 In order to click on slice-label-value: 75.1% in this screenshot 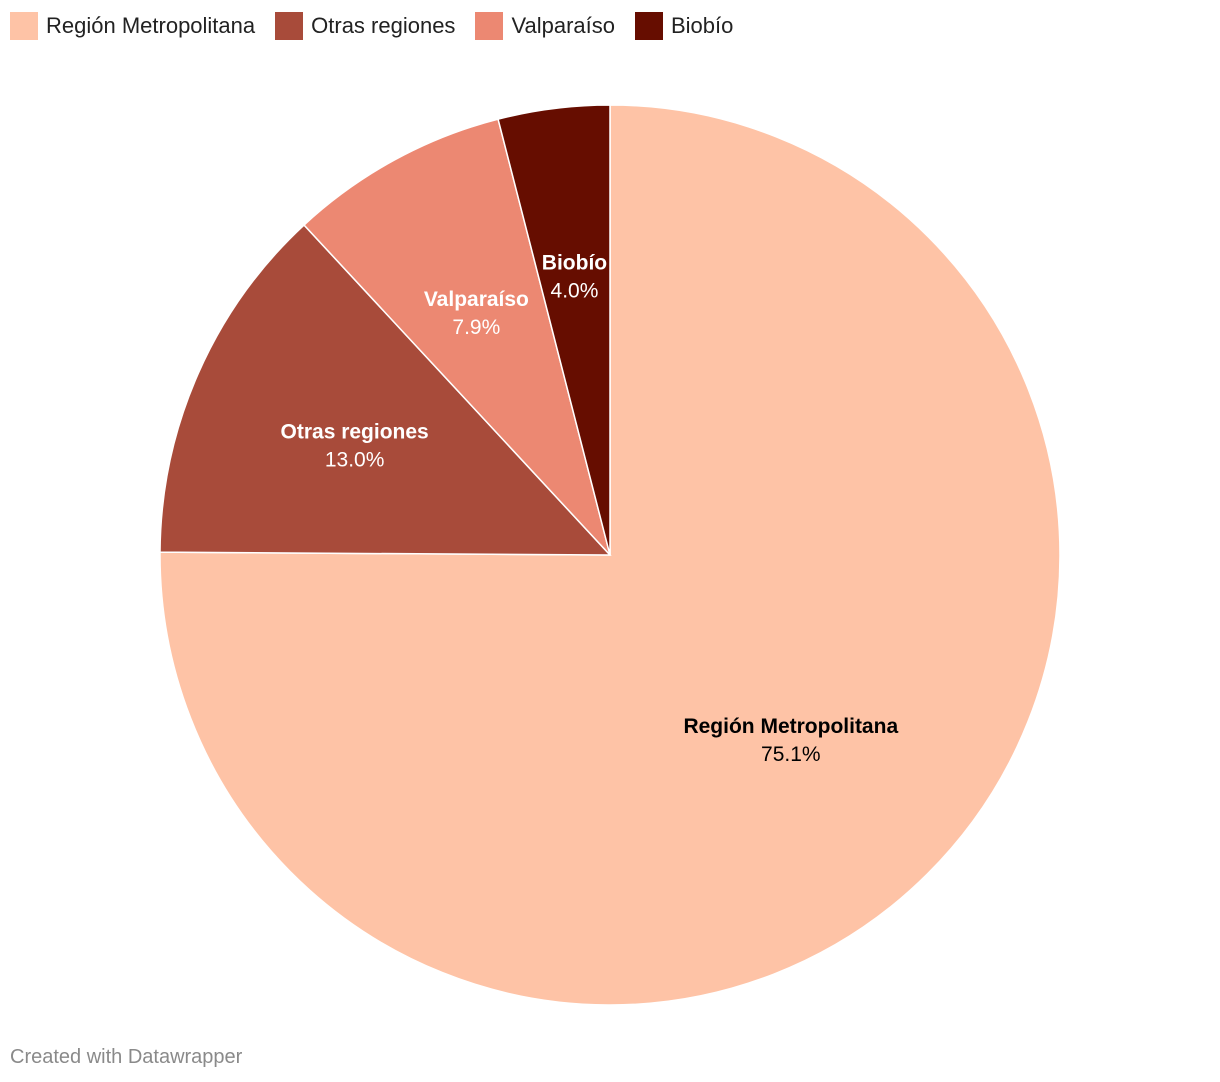, I will do `click(791, 754)`.